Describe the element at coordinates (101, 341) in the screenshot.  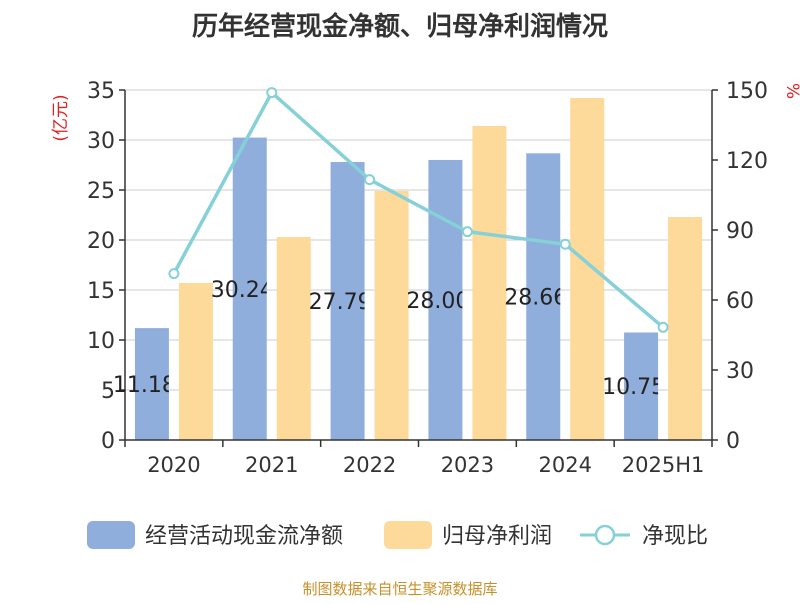
I see `left-tick-label-2: 10` at that location.